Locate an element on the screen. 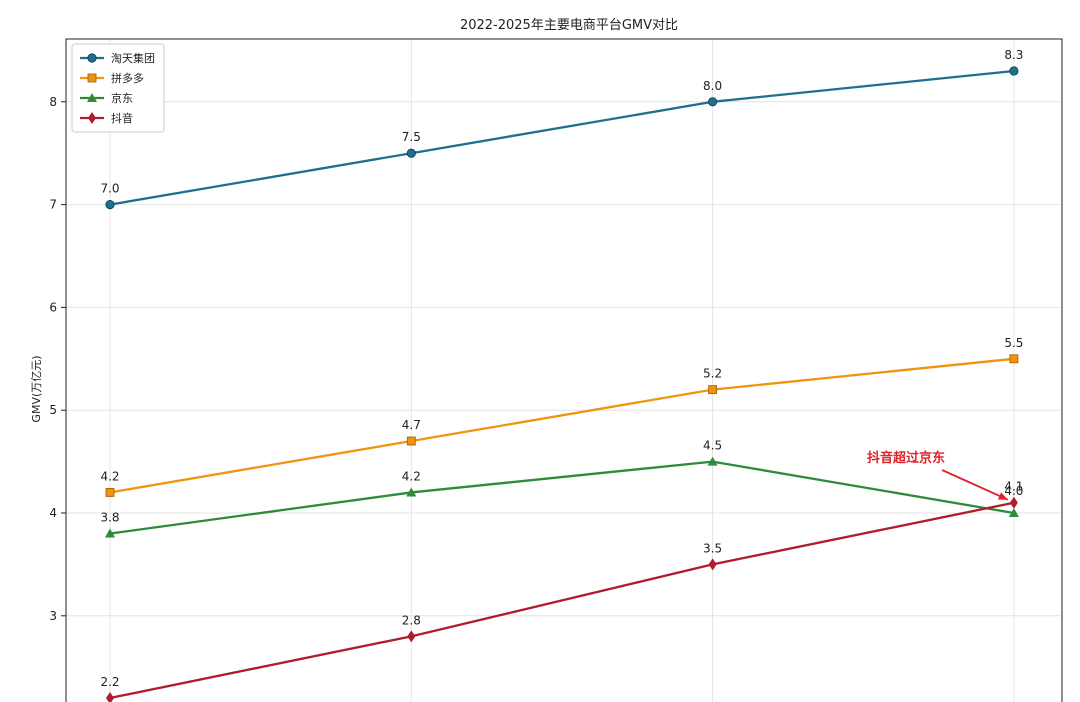 The image size is (1080, 702). data-label: 8.0 is located at coordinates (712, 86).